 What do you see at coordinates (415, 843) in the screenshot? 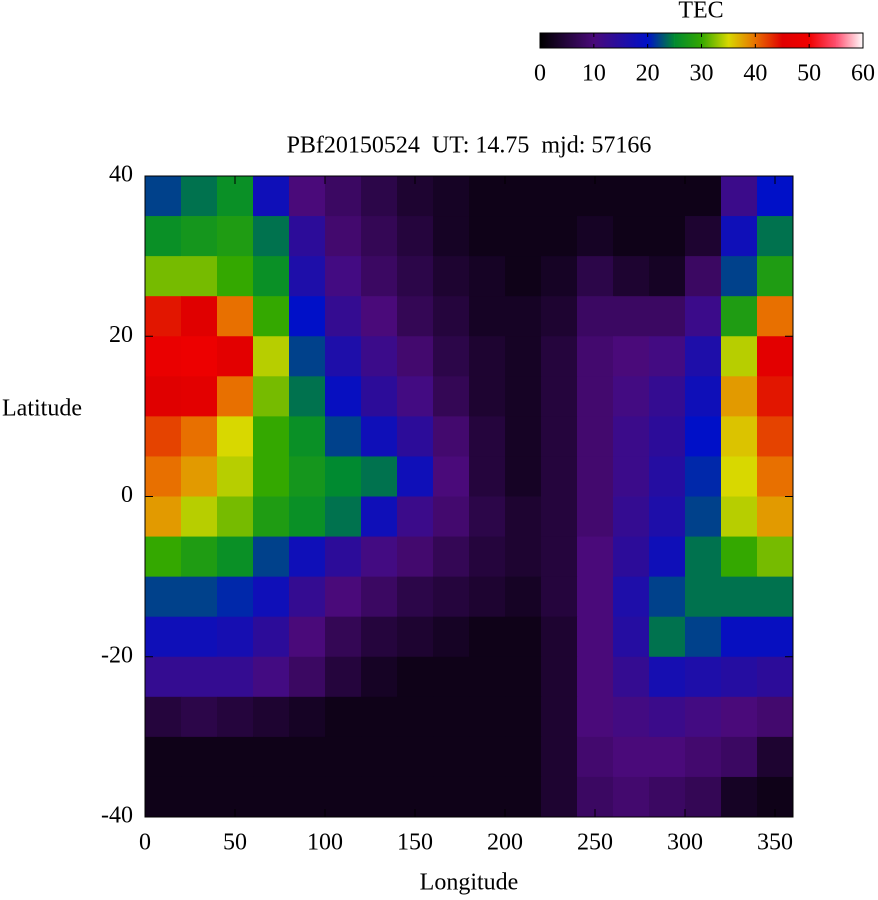
I see `x-tick-label: 150` at bounding box center [415, 843].